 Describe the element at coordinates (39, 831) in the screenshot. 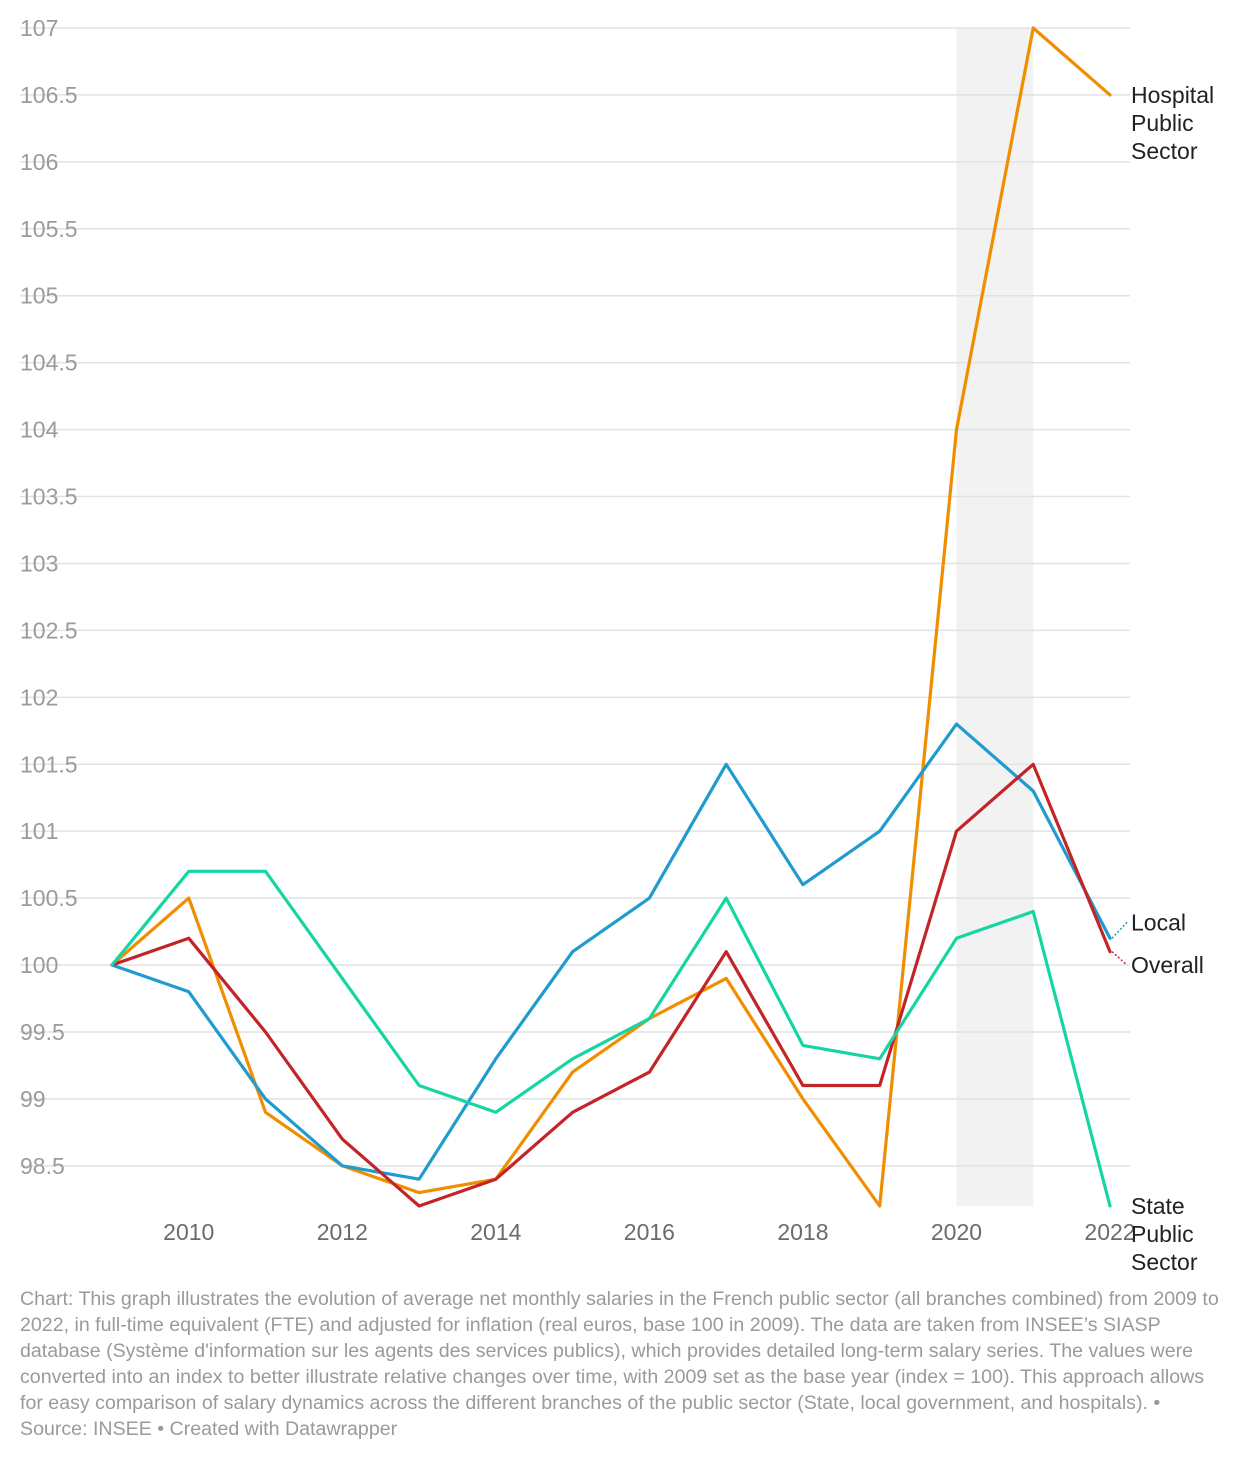

I see `y-tick-101: 101` at that location.